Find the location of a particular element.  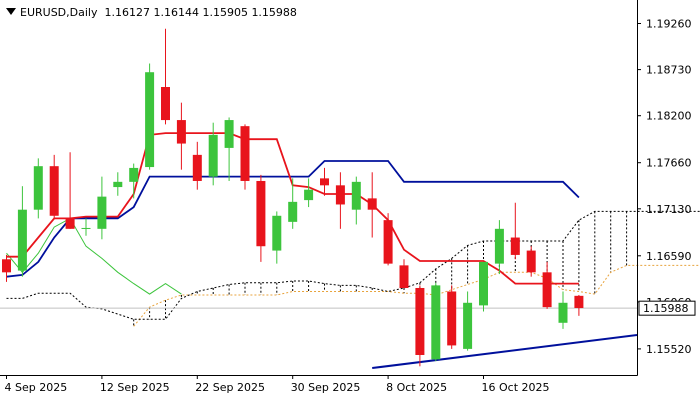

time-tick-label: 8 Oct 2025 is located at coordinates (416, 387).